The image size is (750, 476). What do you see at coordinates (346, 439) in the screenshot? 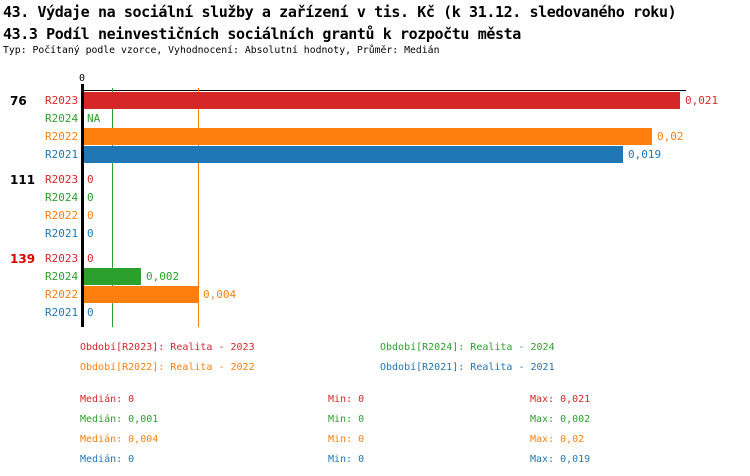
I see `min-value-r2022: Min: 0` at bounding box center [346, 439].